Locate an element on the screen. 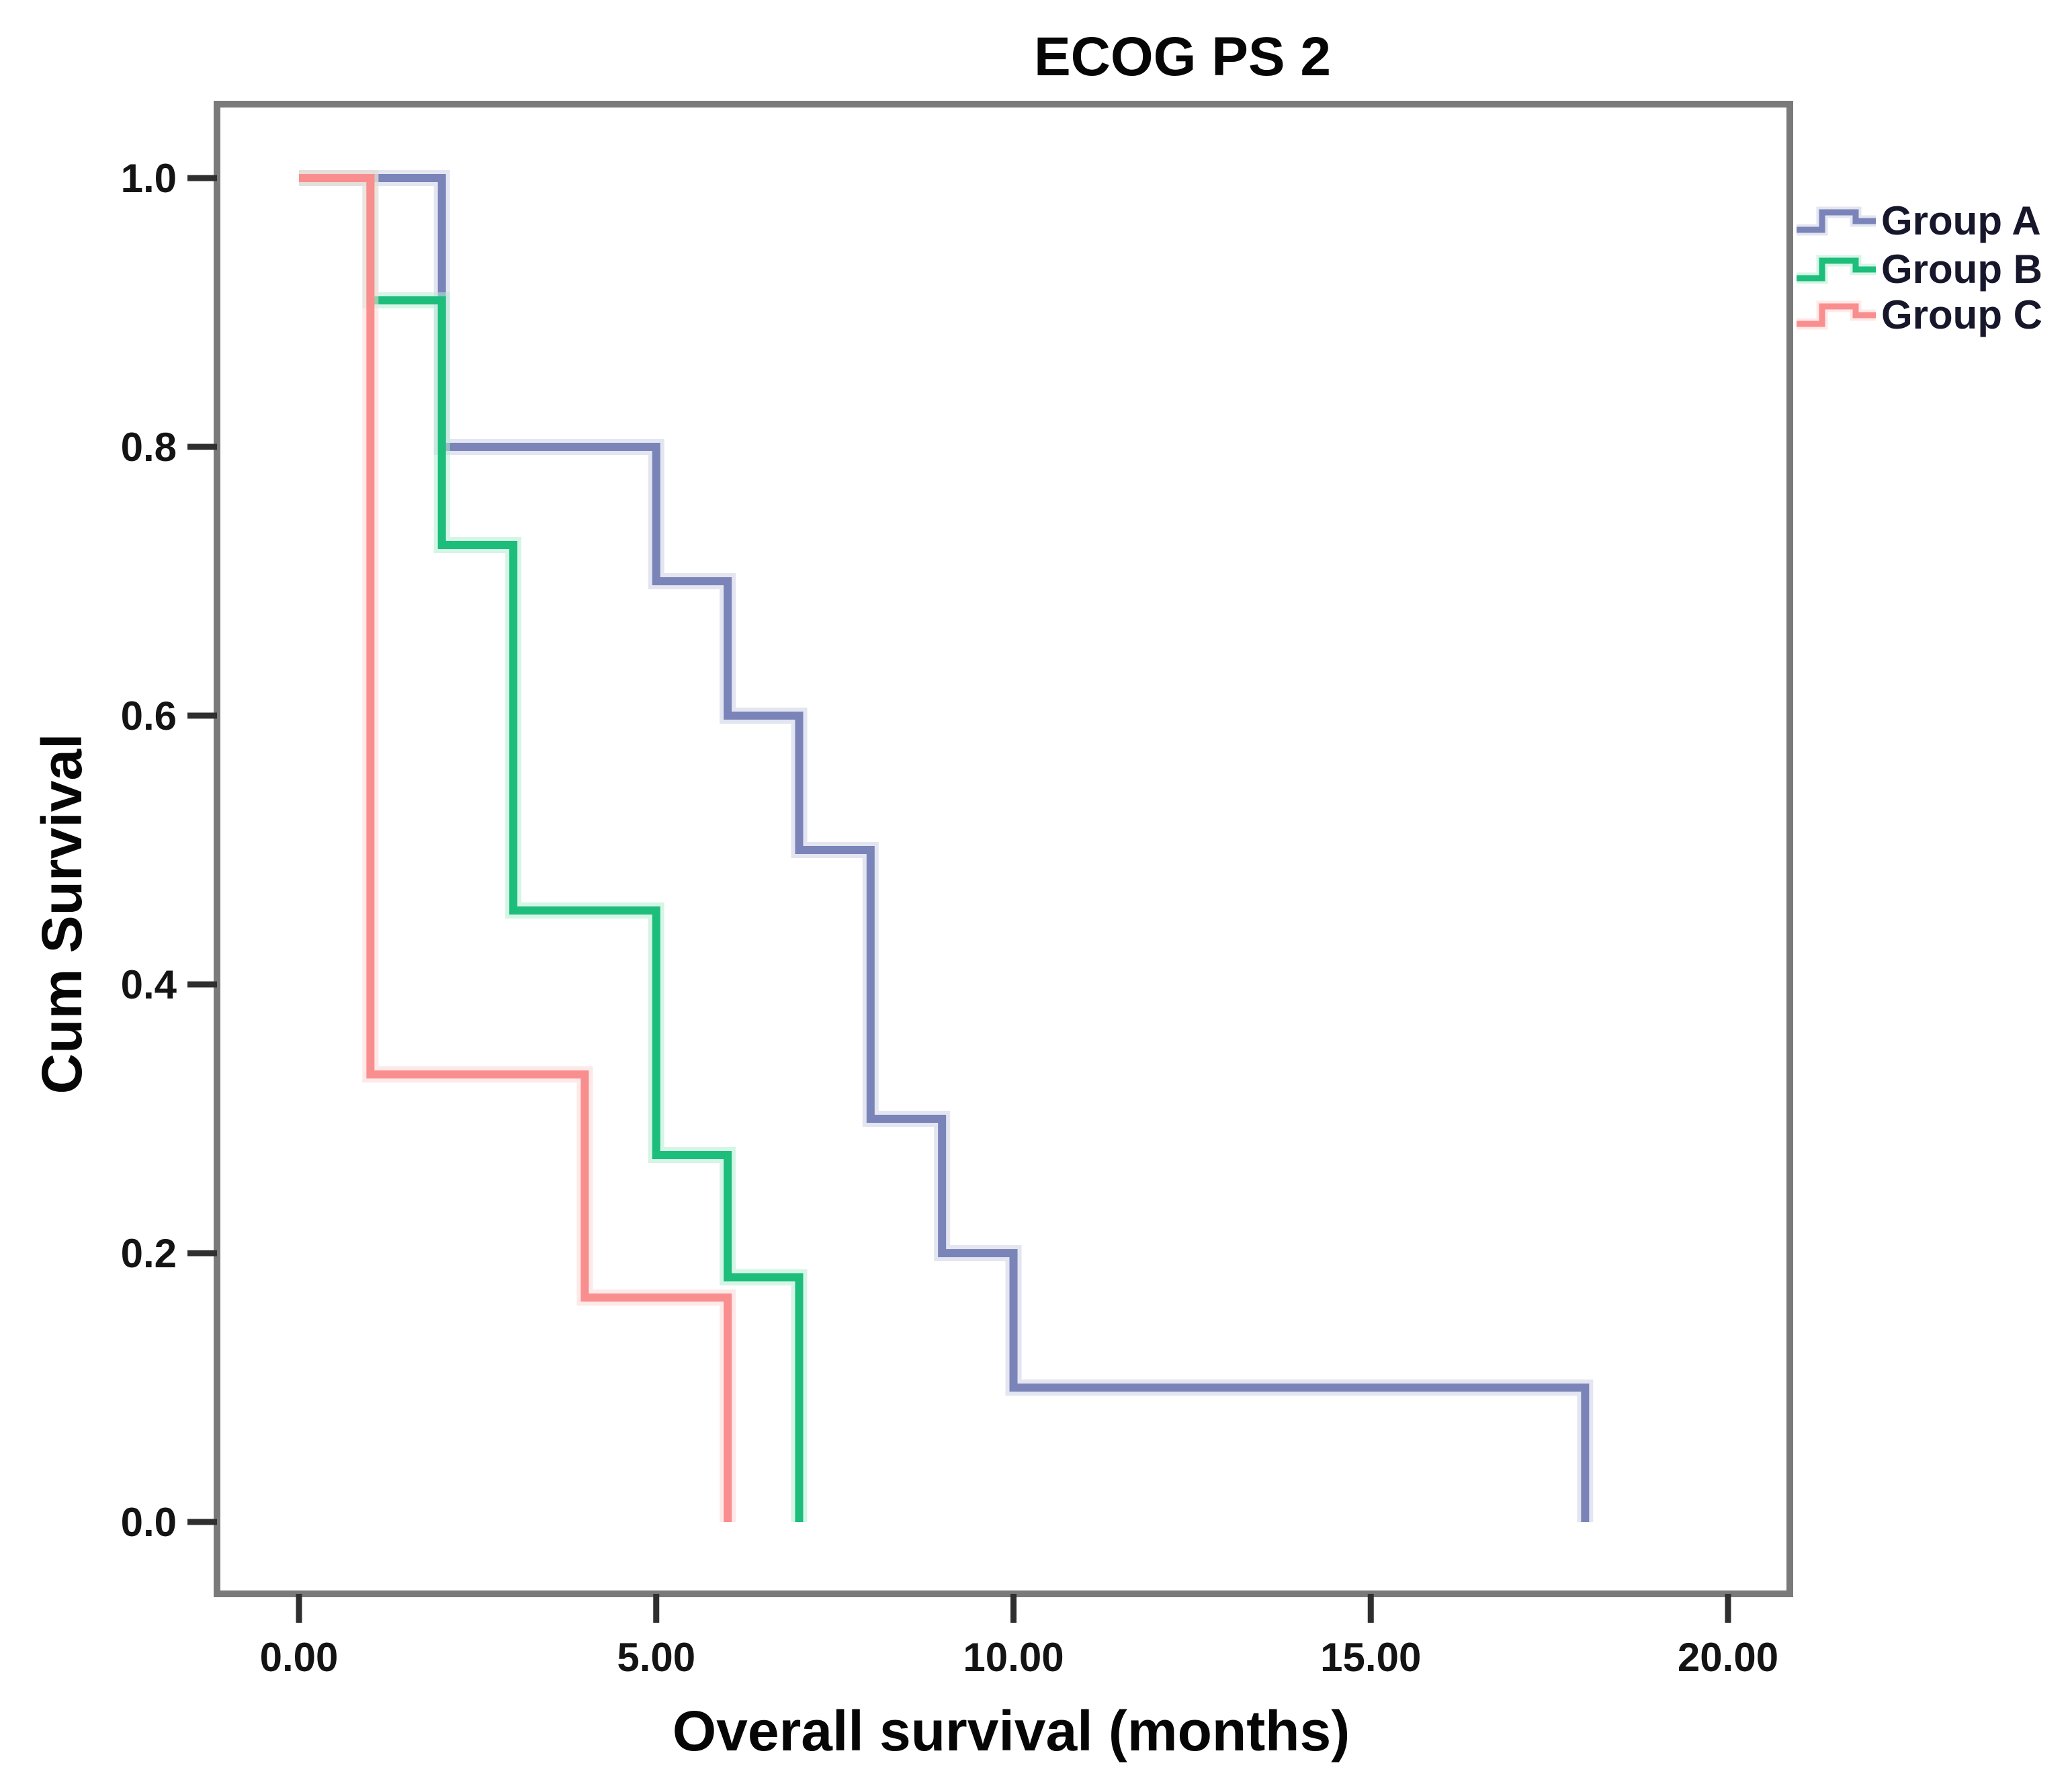  chart-title: ECOG PS 2 is located at coordinates (1182, 57).